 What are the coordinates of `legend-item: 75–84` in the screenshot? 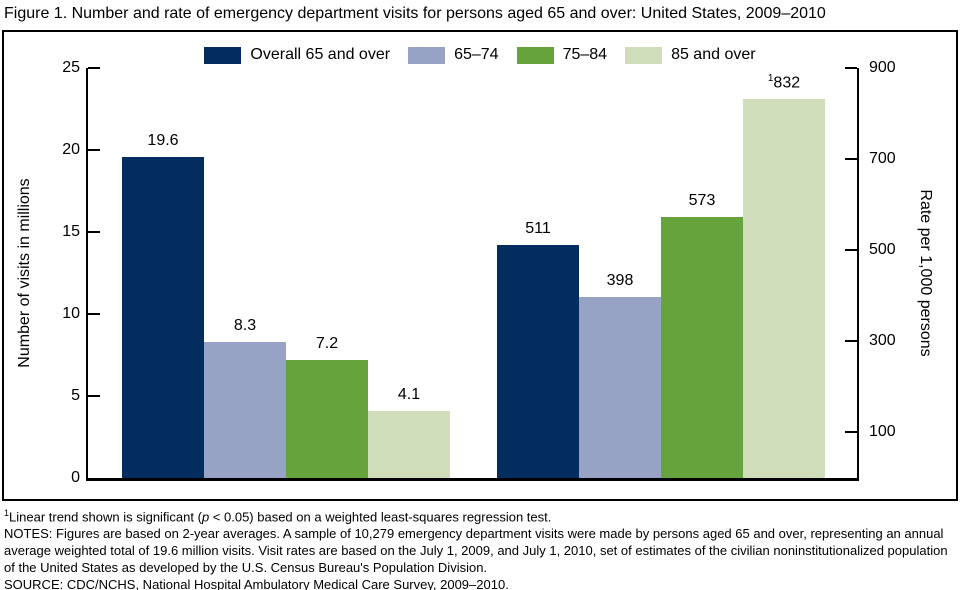 It's located at (562, 55).